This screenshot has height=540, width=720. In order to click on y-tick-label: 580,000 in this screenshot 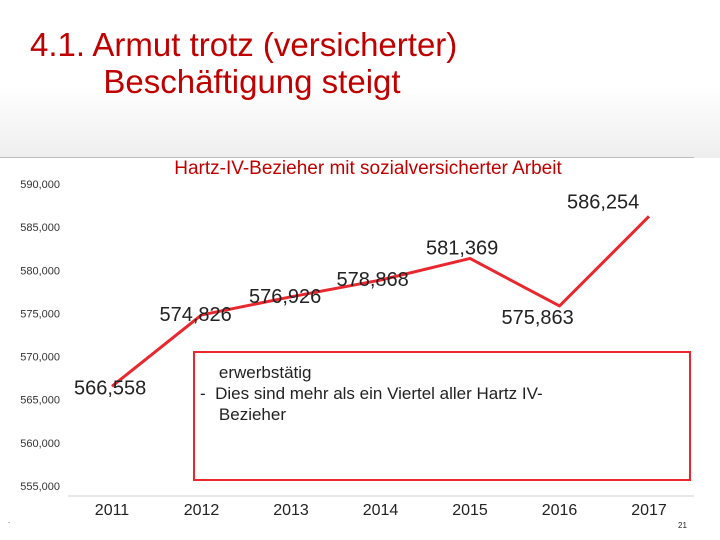, I will do `click(40, 271)`.